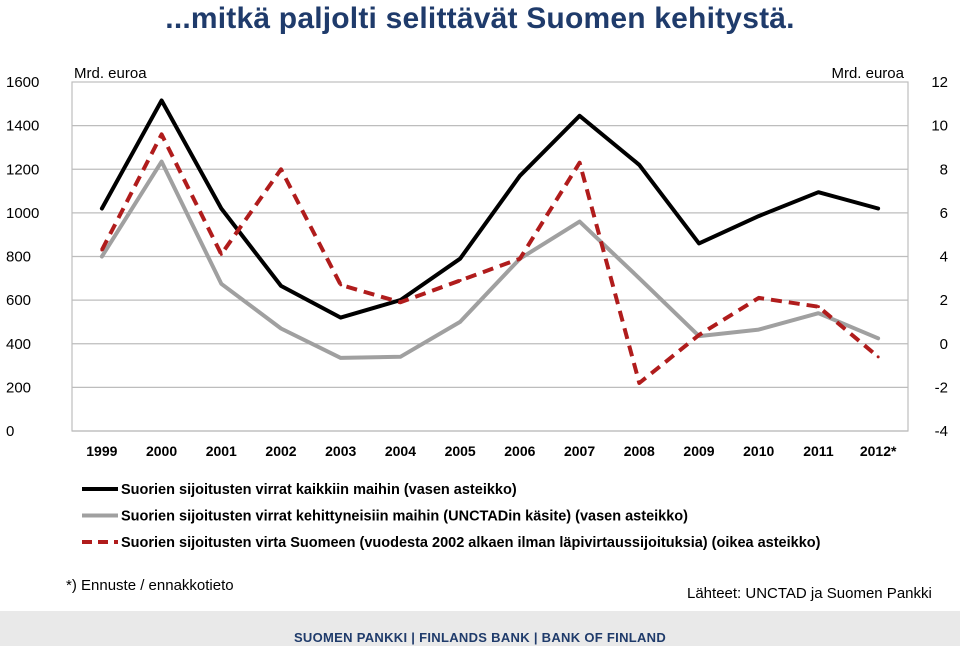 This screenshot has height=646, width=960. Describe the element at coordinates (150, 585) in the screenshot. I see `footnote: *) Ennuste / ennakkotieto` at that location.